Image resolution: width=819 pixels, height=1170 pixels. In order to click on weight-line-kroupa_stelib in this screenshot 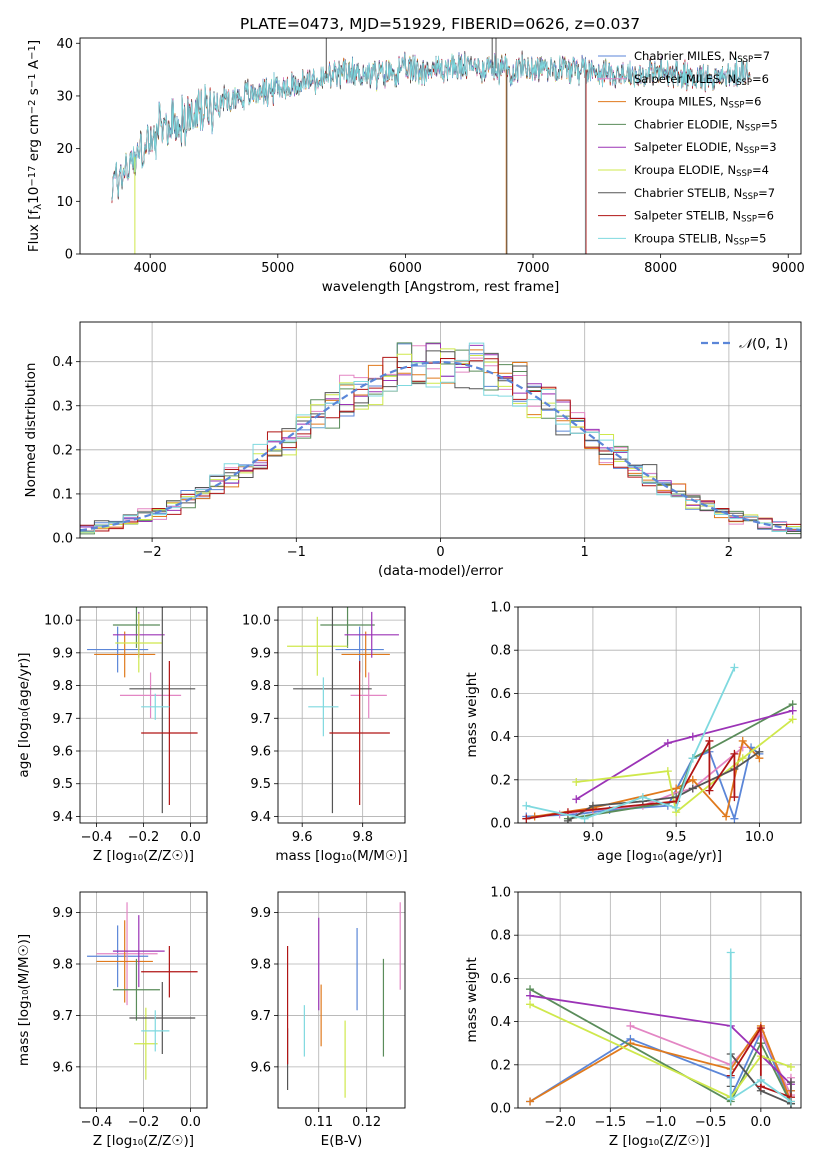, I will do `click(760, 1027)`.